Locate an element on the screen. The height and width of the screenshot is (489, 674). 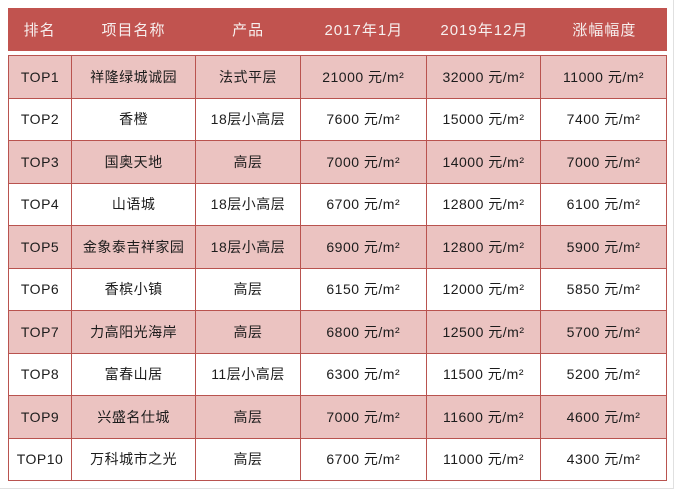
cell-rank: TOP7 is located at coordinates (41, 332).